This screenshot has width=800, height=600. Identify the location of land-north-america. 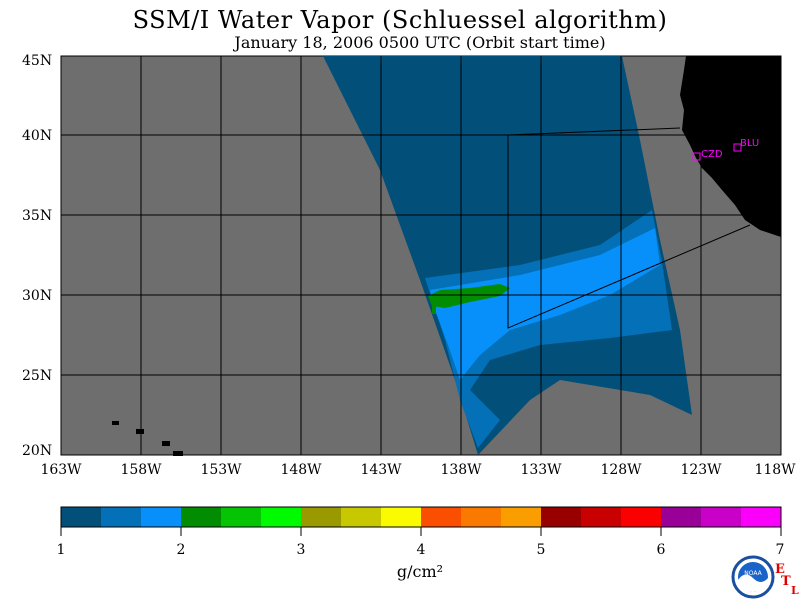
(730, 146).